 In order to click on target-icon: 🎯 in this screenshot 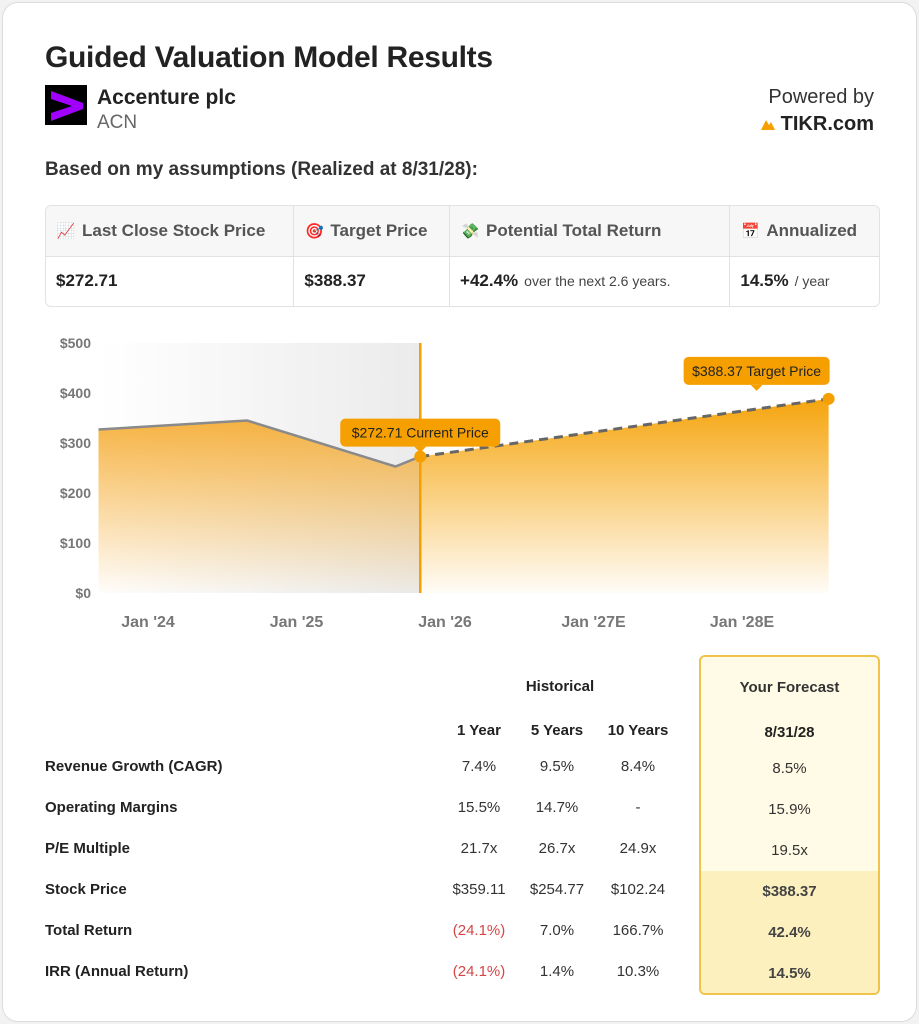, I will do `click(314, 230)`.